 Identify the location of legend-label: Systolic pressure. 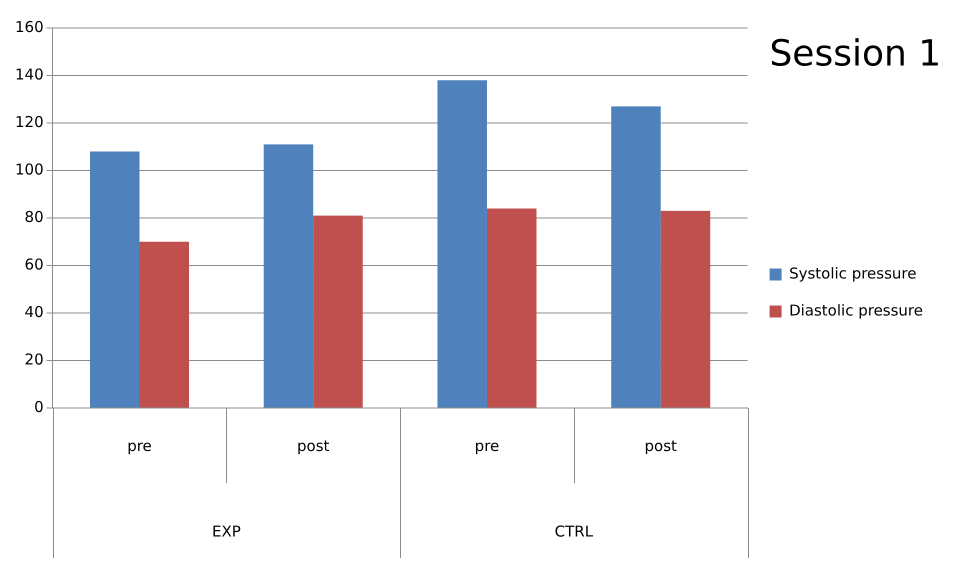
(852, 273).